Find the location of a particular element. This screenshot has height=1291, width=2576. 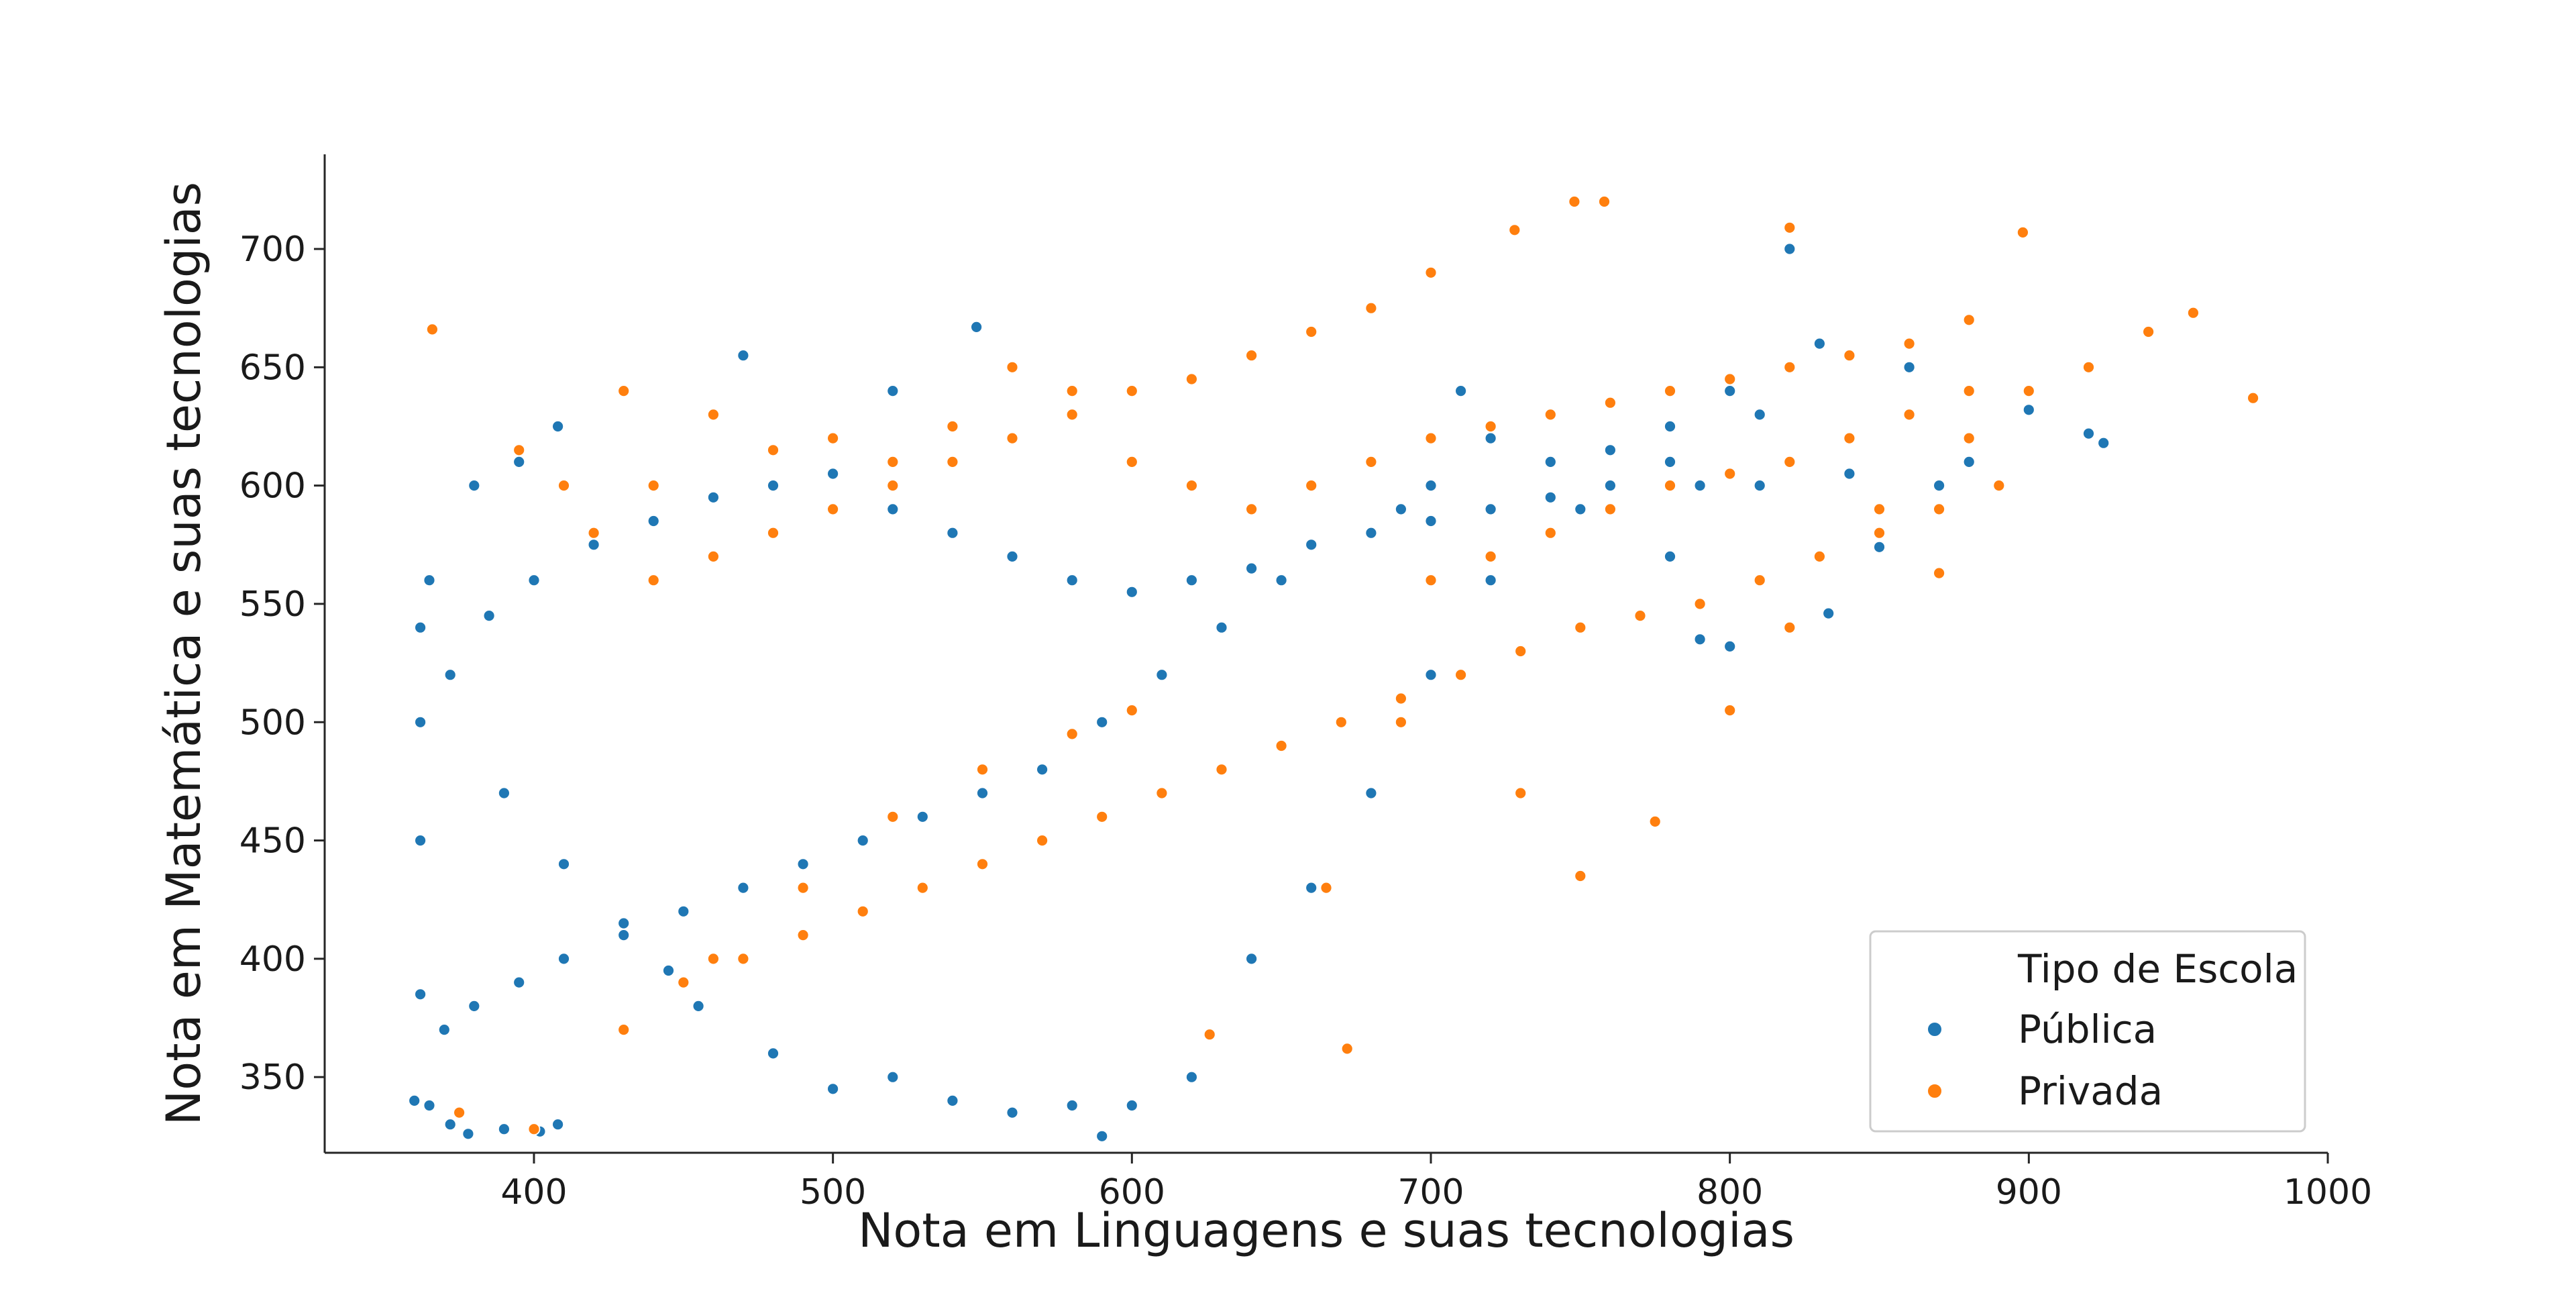

y-tick-label: 650 is located at coordinates (272, 368).